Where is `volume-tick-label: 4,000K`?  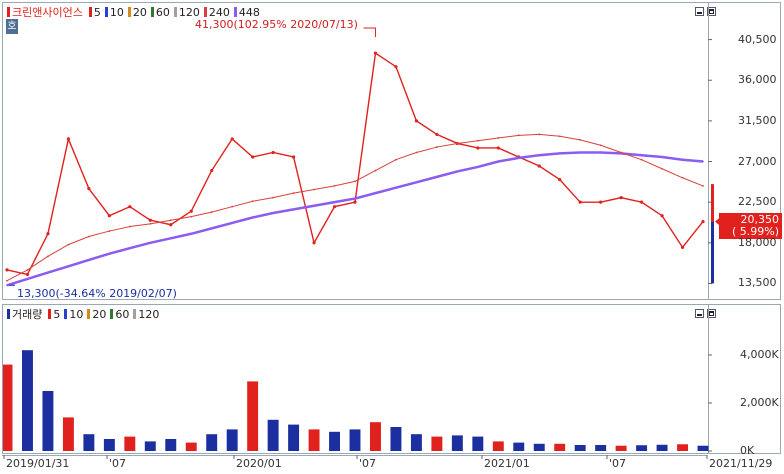 volume-tick-label: 4,000K is located at coordinates (759, 354).